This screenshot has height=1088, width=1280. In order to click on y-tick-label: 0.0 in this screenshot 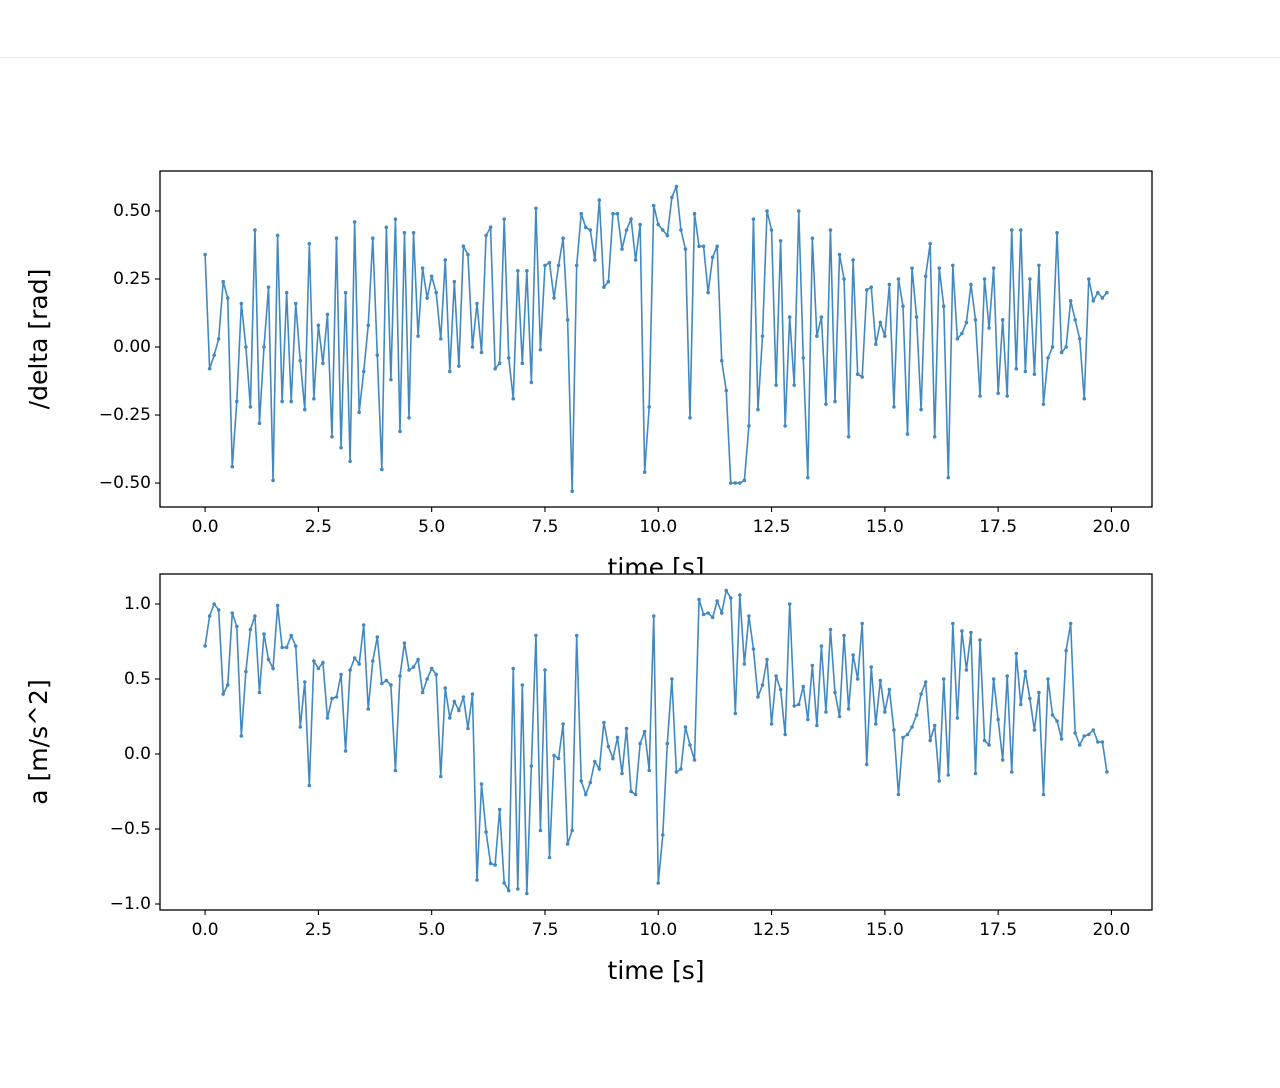, I will do `click(137, 754)`.